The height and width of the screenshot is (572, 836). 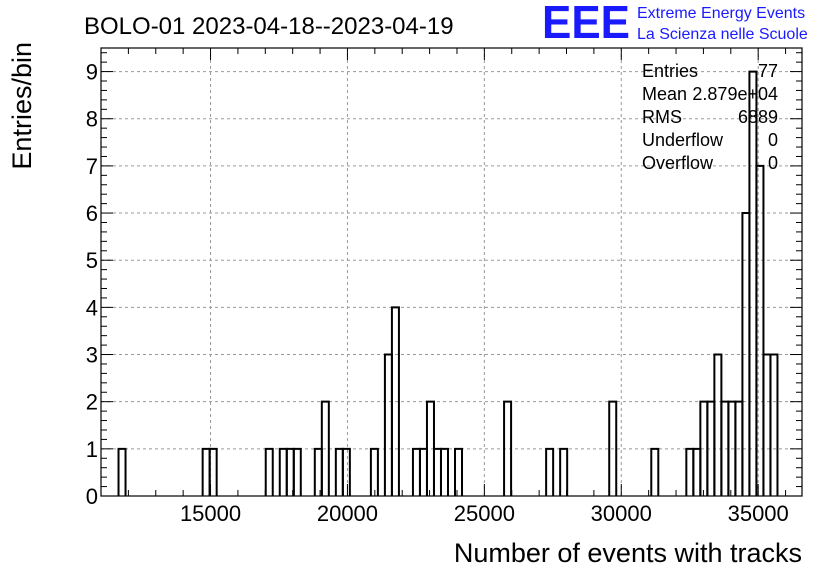 What do you see at coordinates (92, 284) in the screenshot?
I see `y-tick-labels: 0 1 2 3 4 5 6 7 8 9` at bounding box center [92, 284].